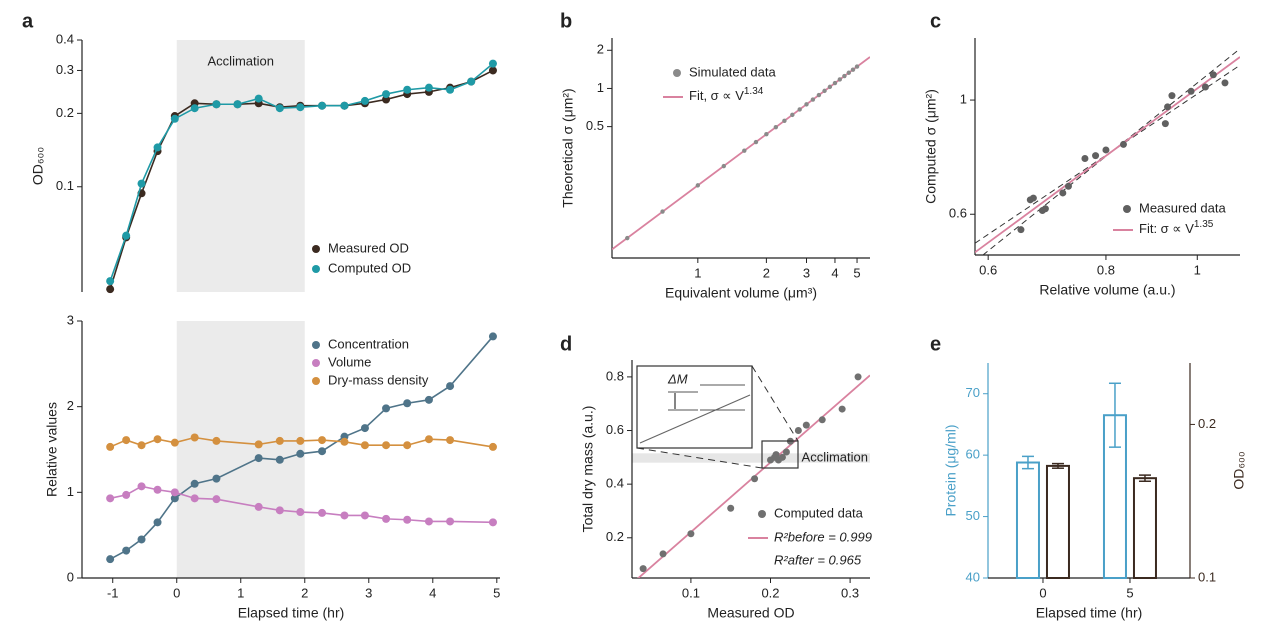 This screenshot has height=635, width=1269. What do you see at coordinates (850, 592) in the screenshot?
I see `x-tick-label: 0.3` at bounding box center [850, 592].